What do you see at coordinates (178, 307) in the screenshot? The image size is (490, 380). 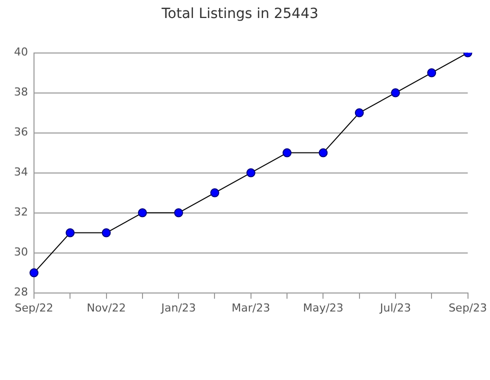 I see `x-tick-label: Jan/23` at bounding box center [178, 307].